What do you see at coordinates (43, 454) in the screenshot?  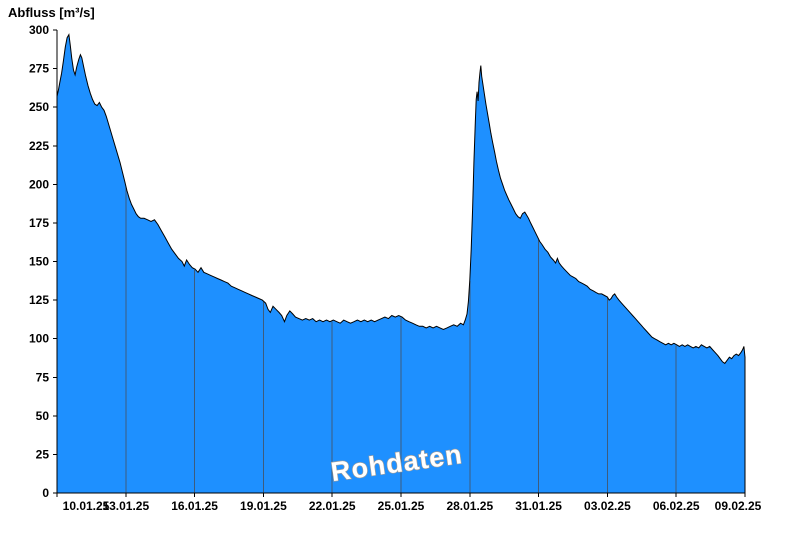 I see `y-tick-label: 25` at bounding box center [43, 454].